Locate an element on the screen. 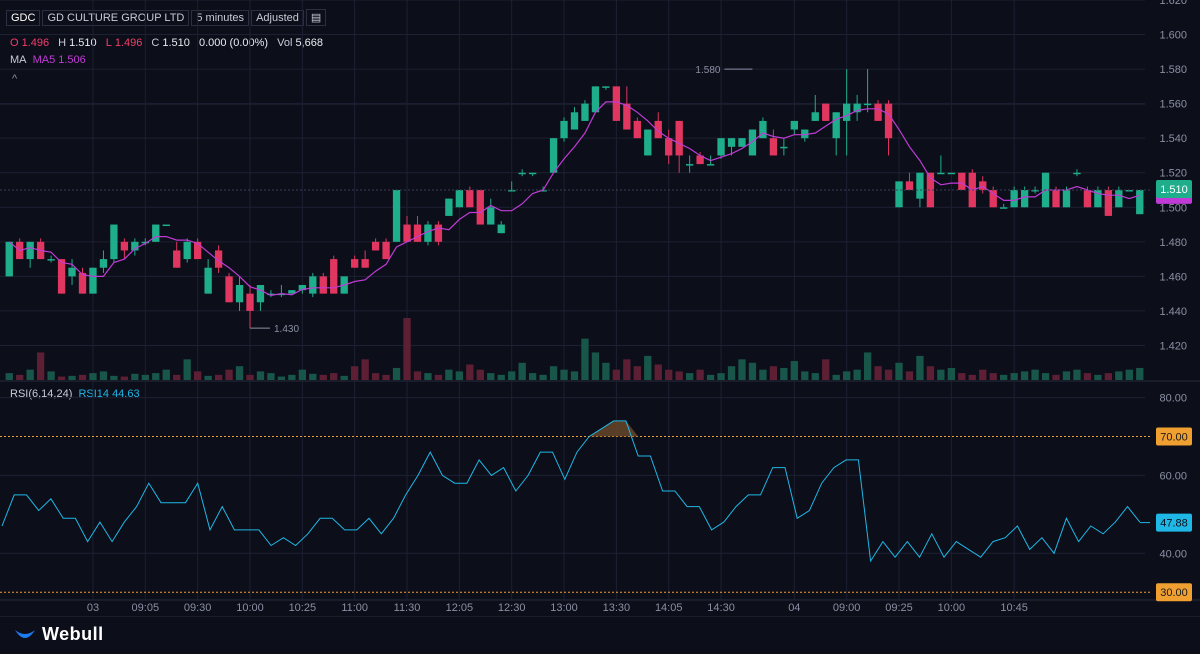  price-tick-label: 1.560 is located at coordinates (1173, 105).